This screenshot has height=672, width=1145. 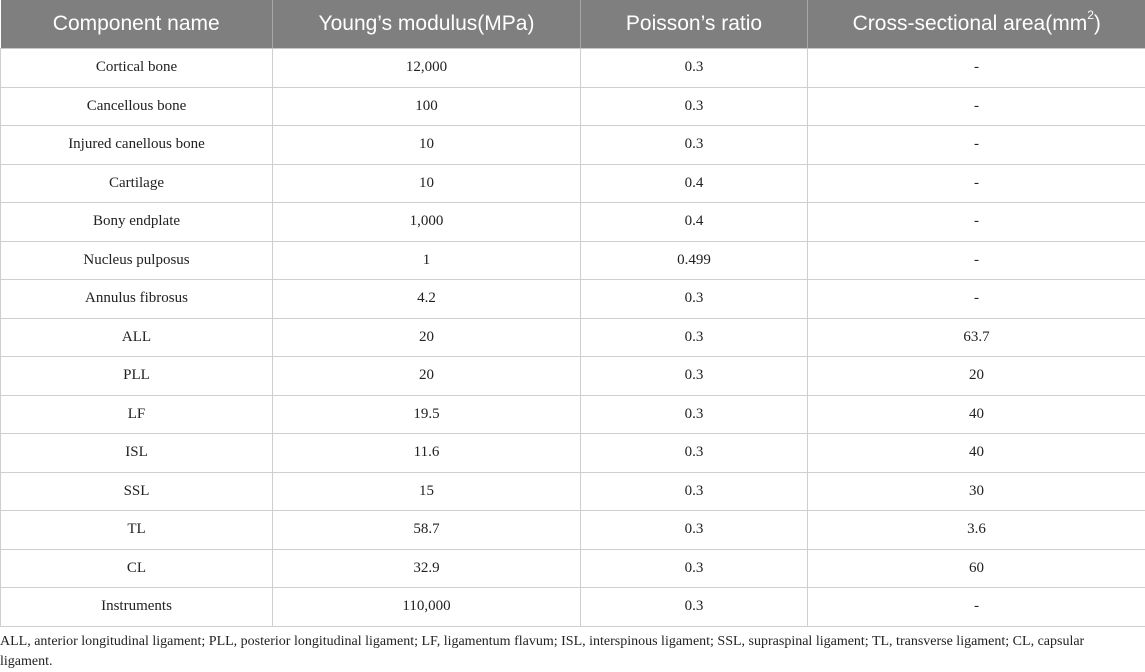 I want to click on cell-component-name: ISL, so click(x=137, y=453).